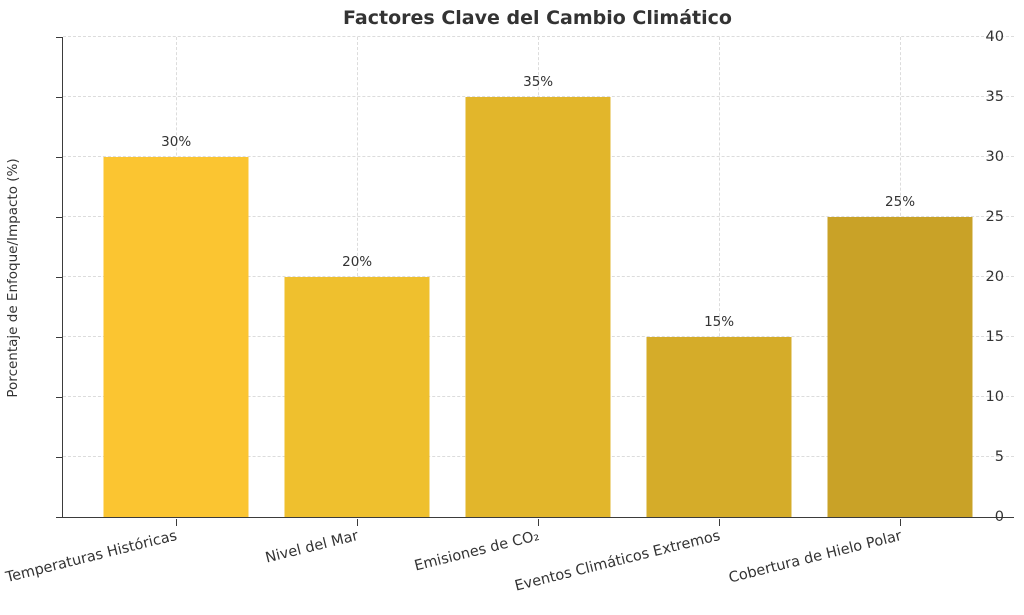 This screenshot has width=1024, height=615. I want to click on y-tick-label: 15, so click(994, 336).